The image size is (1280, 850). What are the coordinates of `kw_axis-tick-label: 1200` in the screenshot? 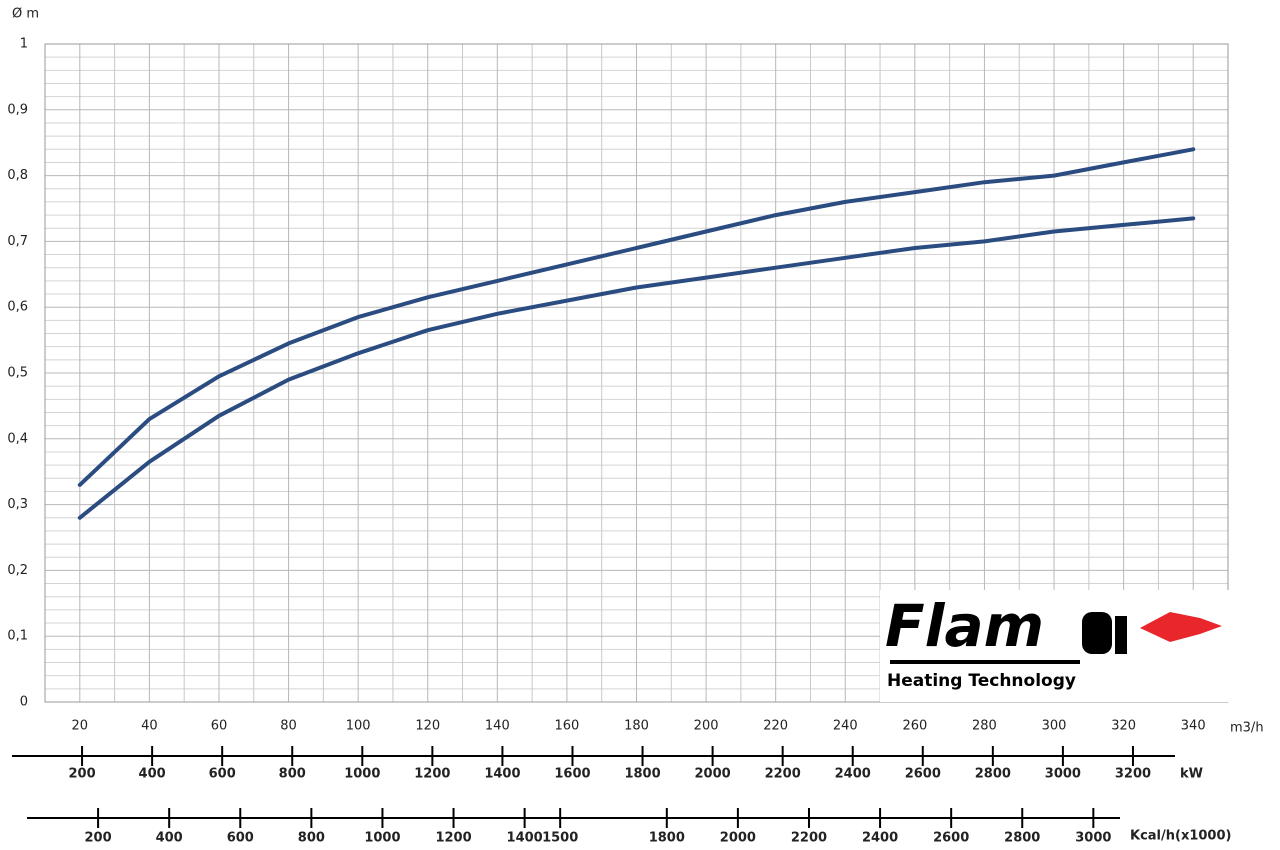 It's located at (432, 774).